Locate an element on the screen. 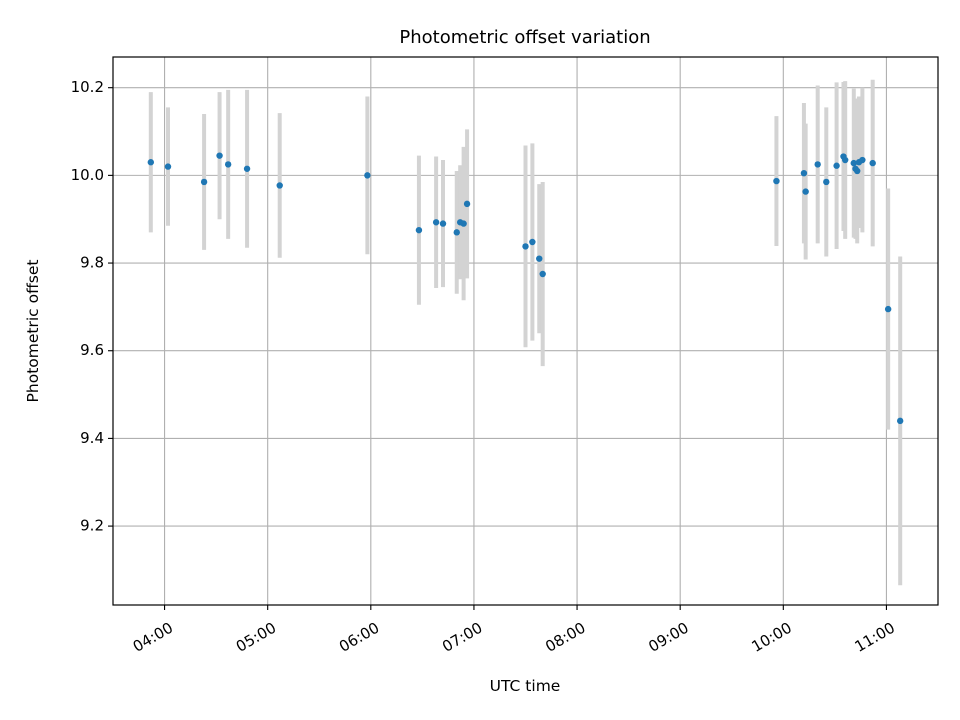 The width and height of the screenshot is (960, 720). y-tick-label: 10.2 is located at coordinates (87, 87).